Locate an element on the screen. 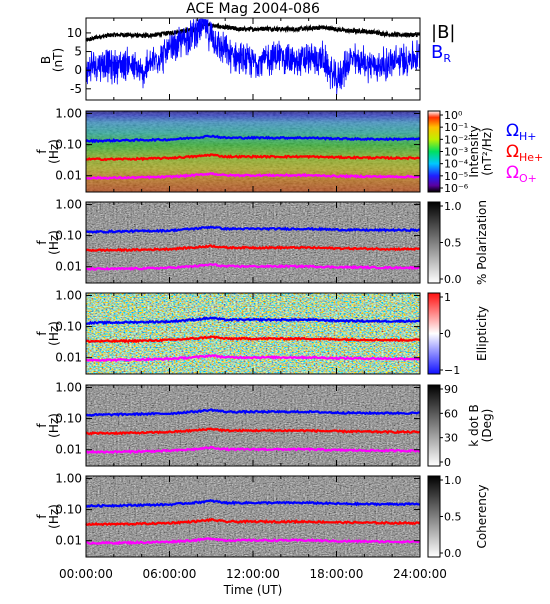 This screenshot has height=604, width=550. colorbar-tick-label: 1 is located at coordinates (447, 297).